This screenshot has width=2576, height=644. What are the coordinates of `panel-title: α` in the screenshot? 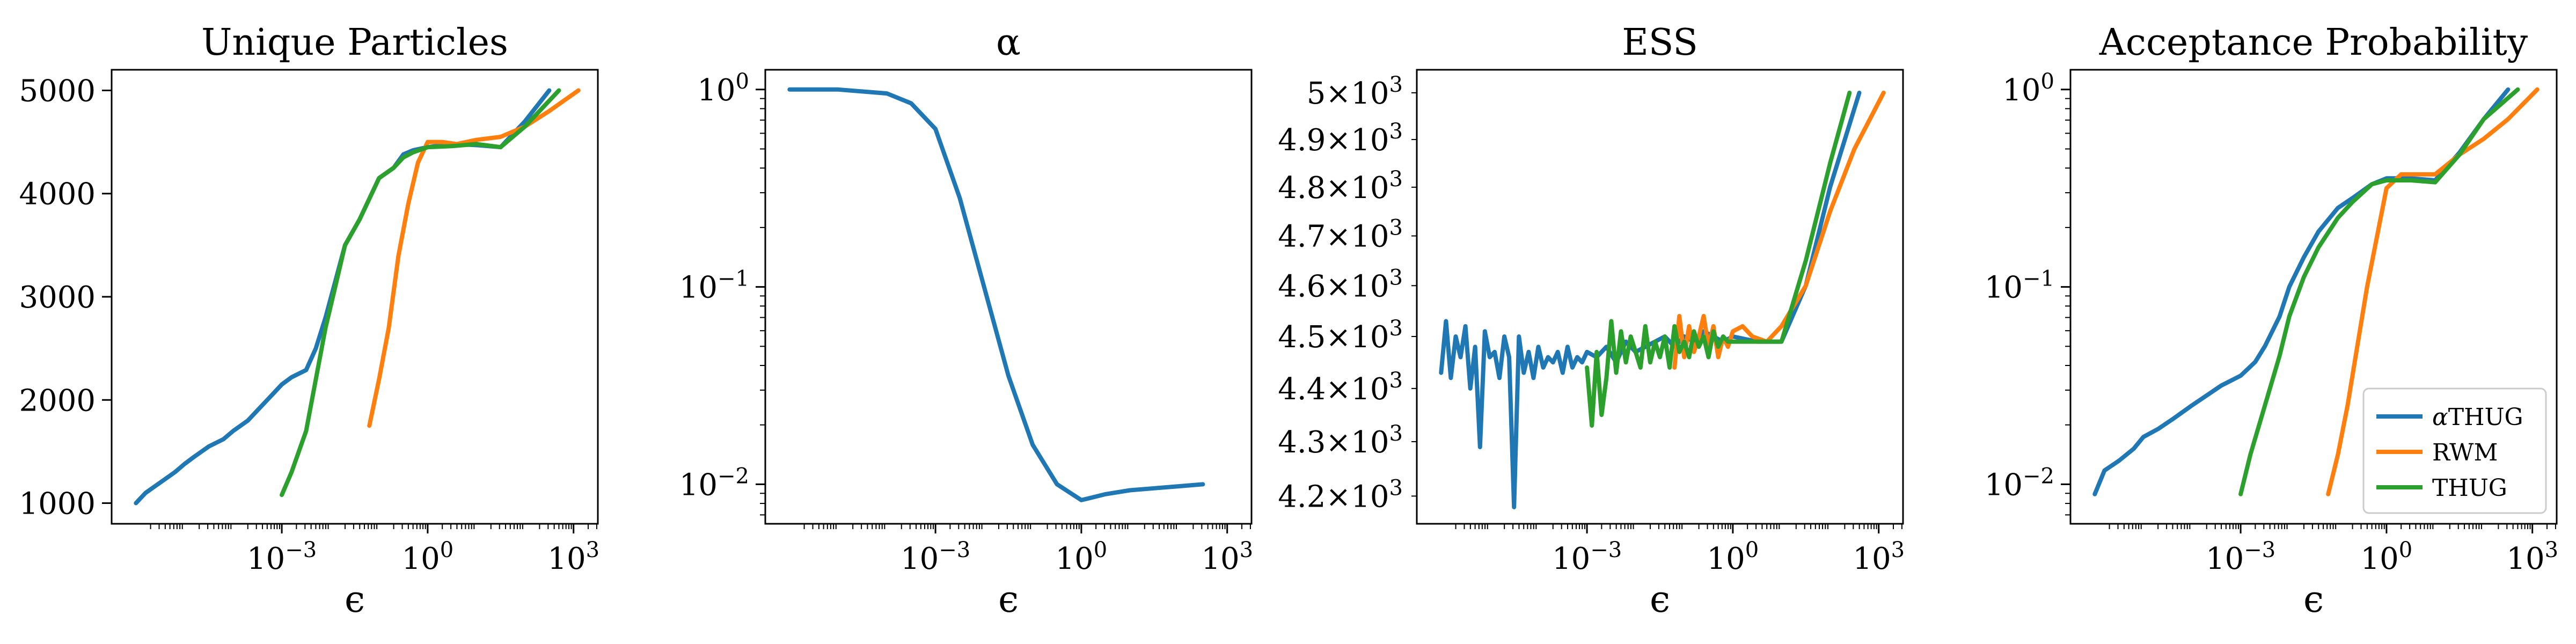 It's located at (1008, 42).